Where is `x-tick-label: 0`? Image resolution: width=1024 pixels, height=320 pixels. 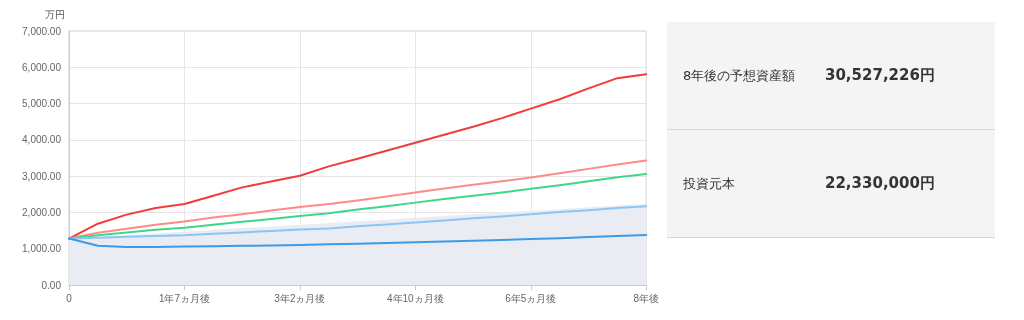 x-tick-label: 0 is located at coordinates (69, 298).